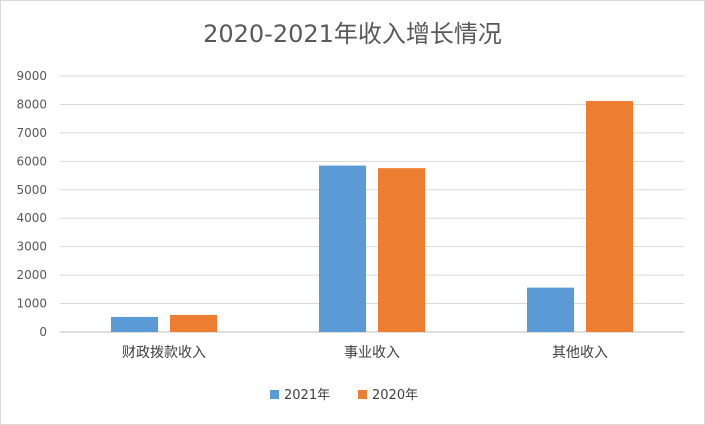 The height and width of the screenshot is (425, 705). What do you see at coordinates (344, 395) in the screenshot?
I see `legend: 2021年 2020年` at bounding box center [344, 395].